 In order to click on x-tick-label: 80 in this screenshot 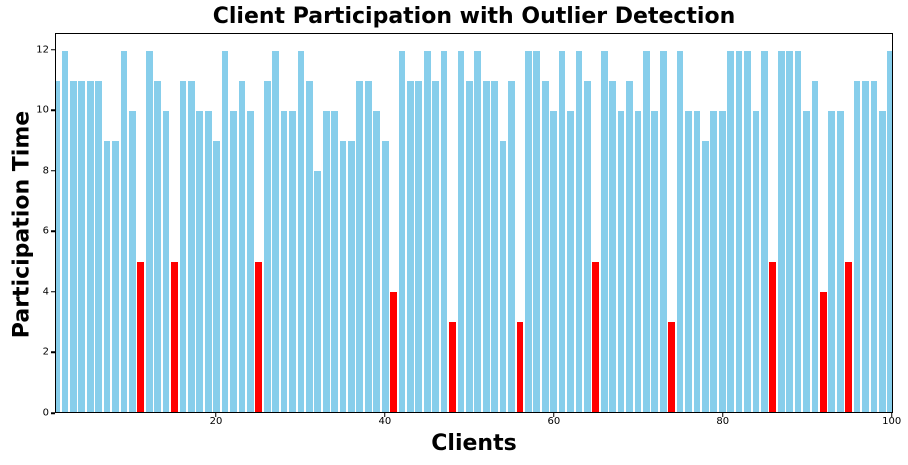, I will do `click(723, 421)`.